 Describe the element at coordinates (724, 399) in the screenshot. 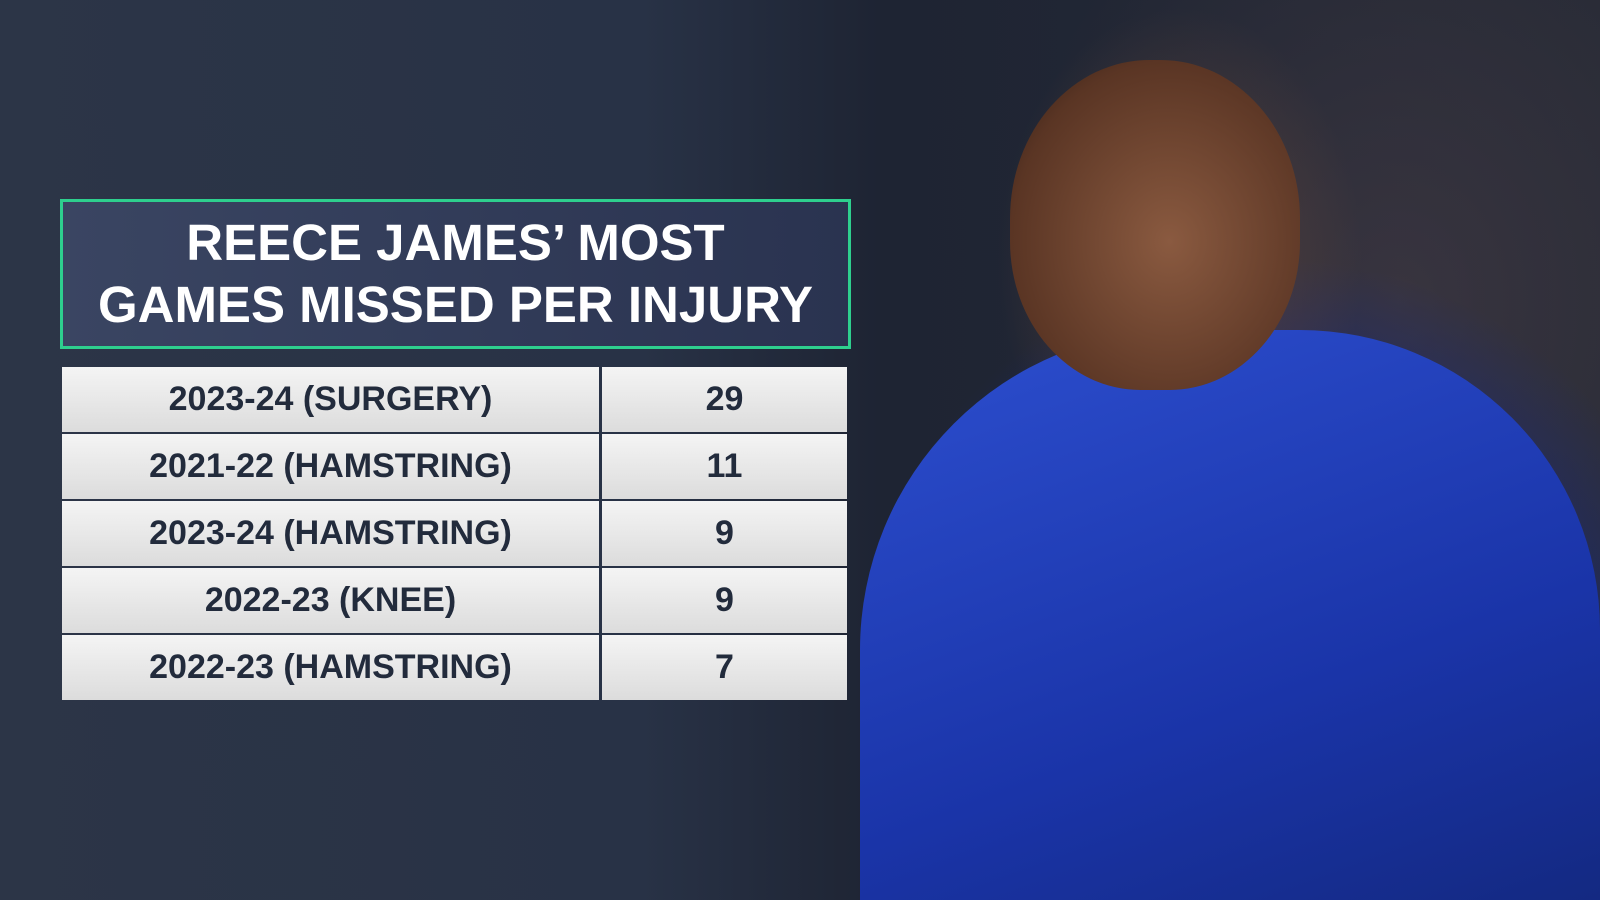

I see `games-missed: 29` at that location.